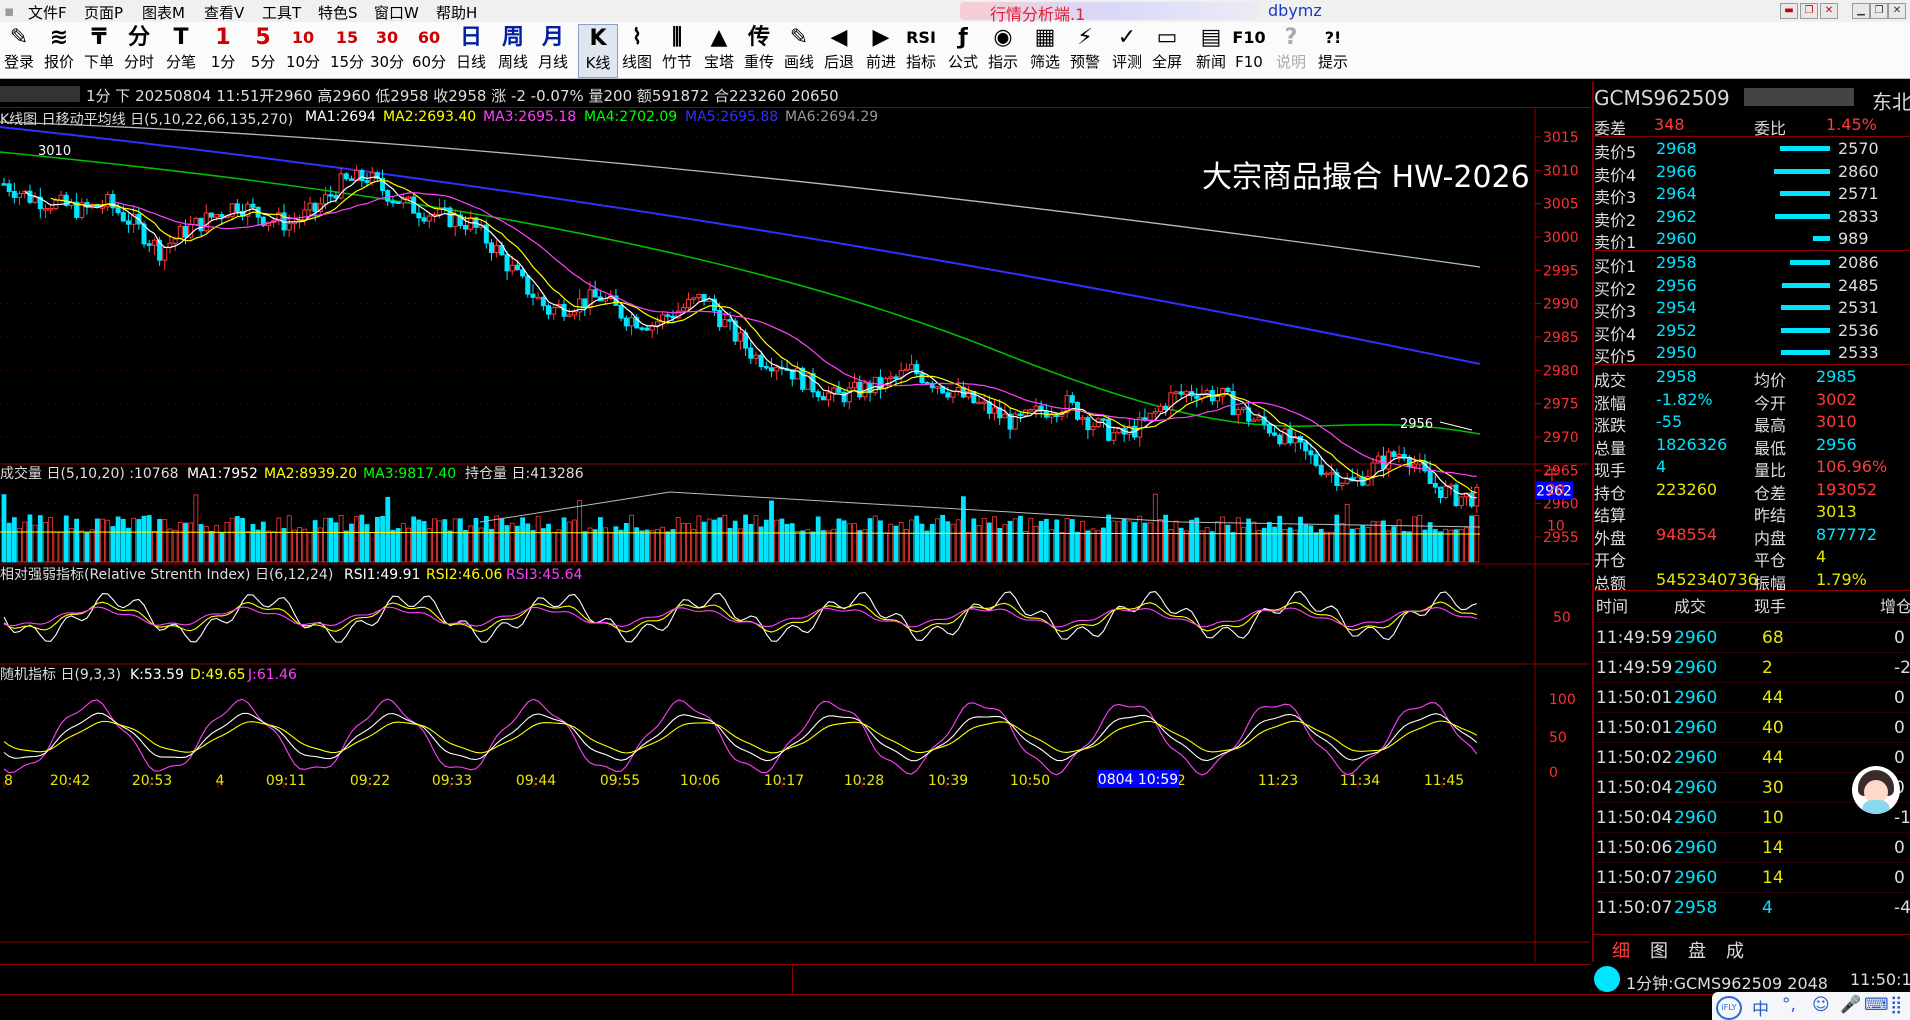 The width and height of the screenshot is (1910, 1020). I want to click on toolbar-button-16: ⫼ 竹节, so click(677, 50).